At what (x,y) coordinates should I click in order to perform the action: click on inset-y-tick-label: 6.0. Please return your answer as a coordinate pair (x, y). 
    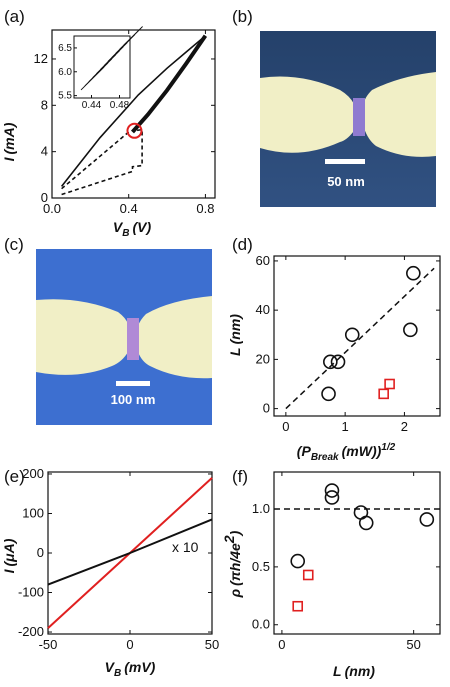
    Looking at the image, I should click on (65, 72).